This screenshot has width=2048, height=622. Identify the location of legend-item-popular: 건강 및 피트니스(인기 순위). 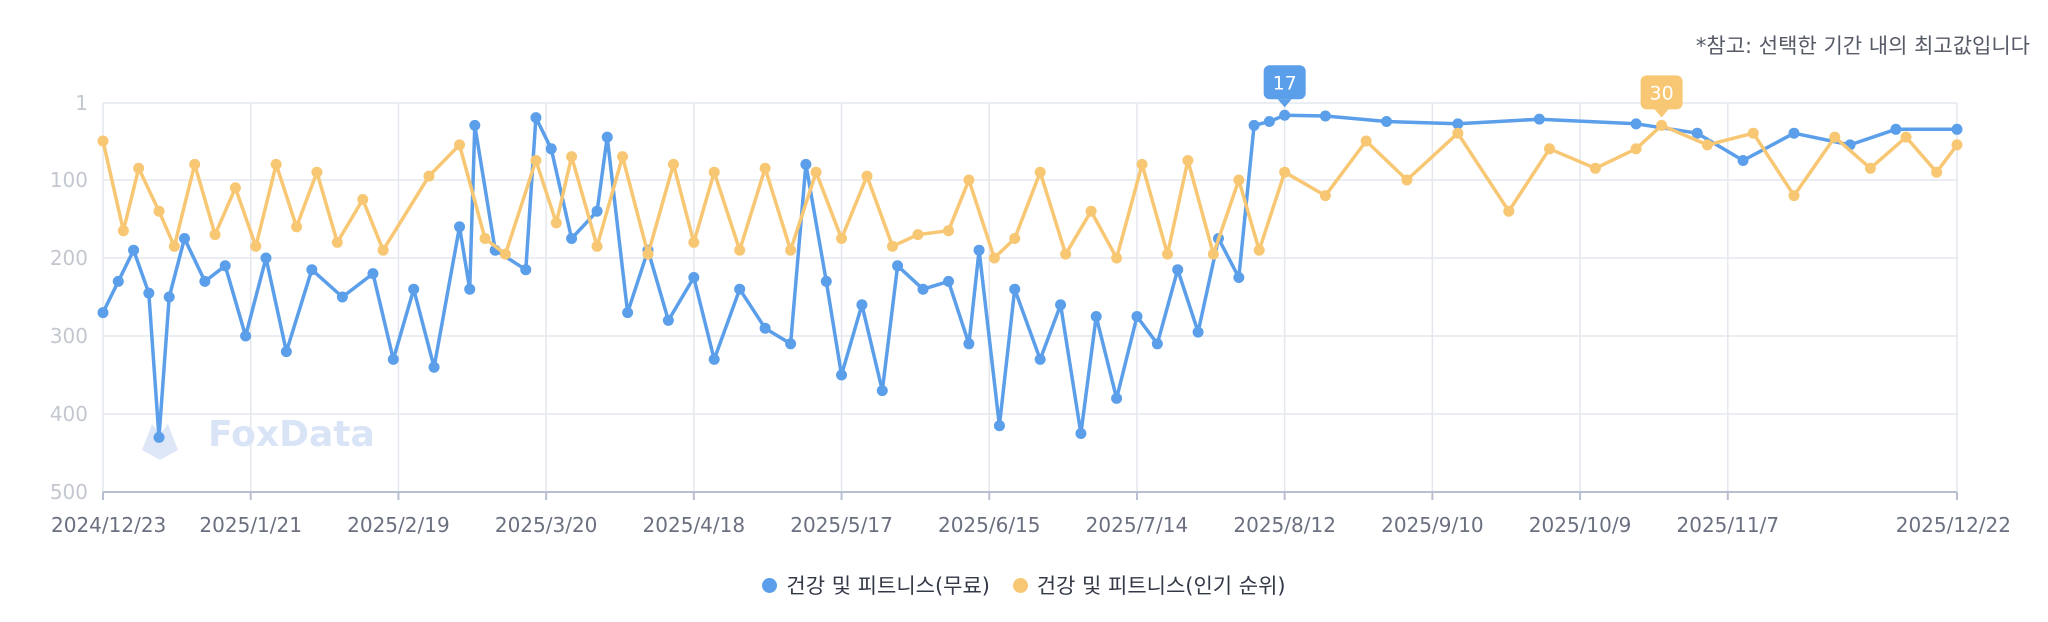
(1149, 585).